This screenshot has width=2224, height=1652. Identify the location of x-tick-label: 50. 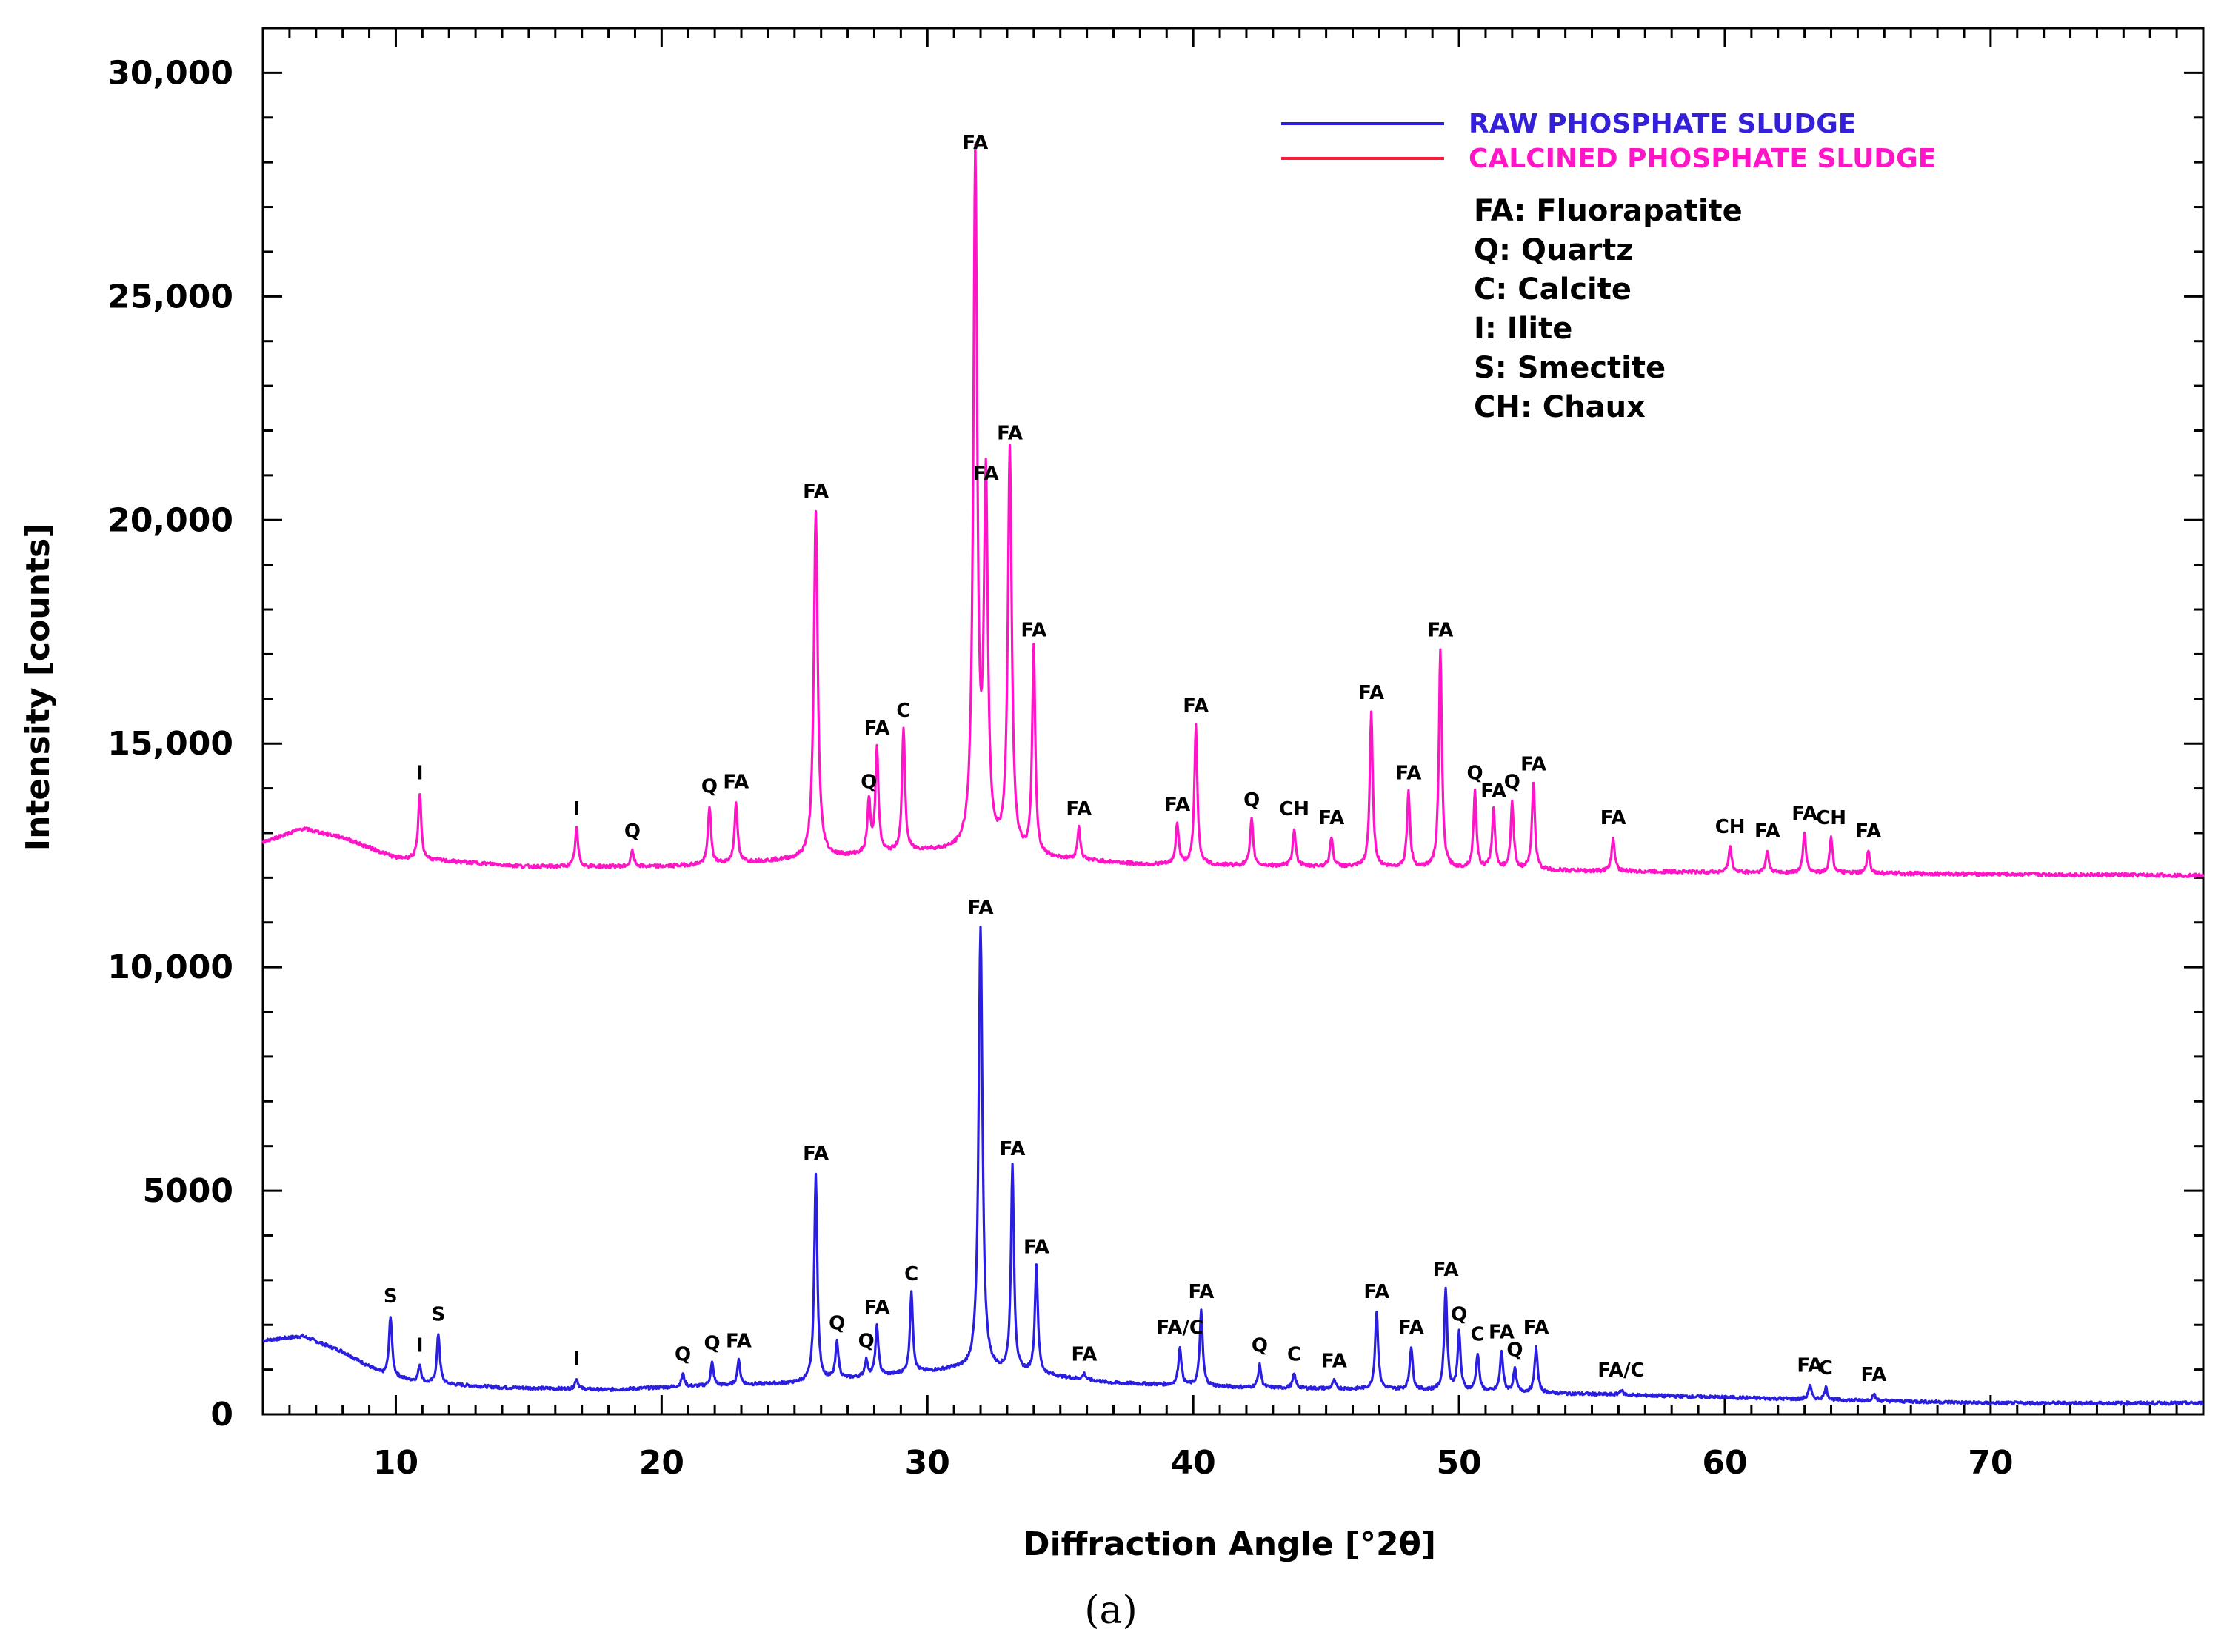
(1458, 1463).